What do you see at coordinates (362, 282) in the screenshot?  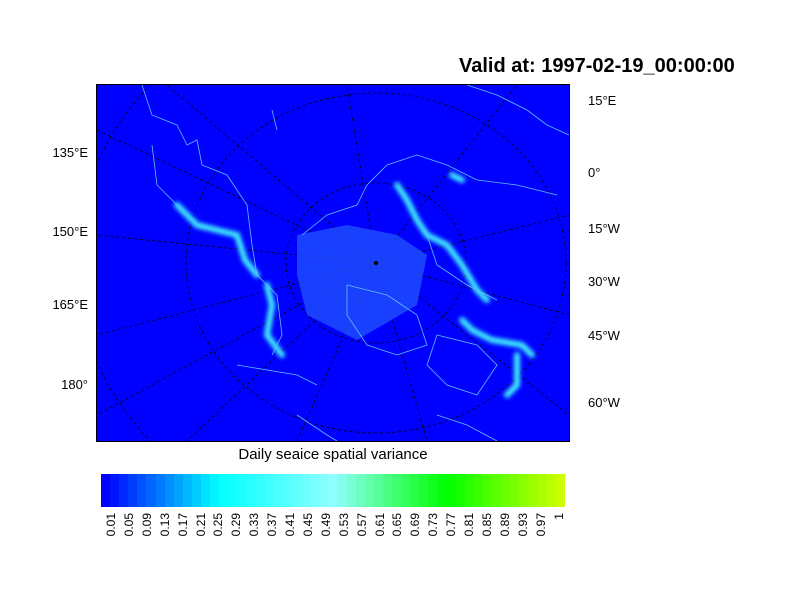 I see `ice-region` at bounding box center [362, 282].